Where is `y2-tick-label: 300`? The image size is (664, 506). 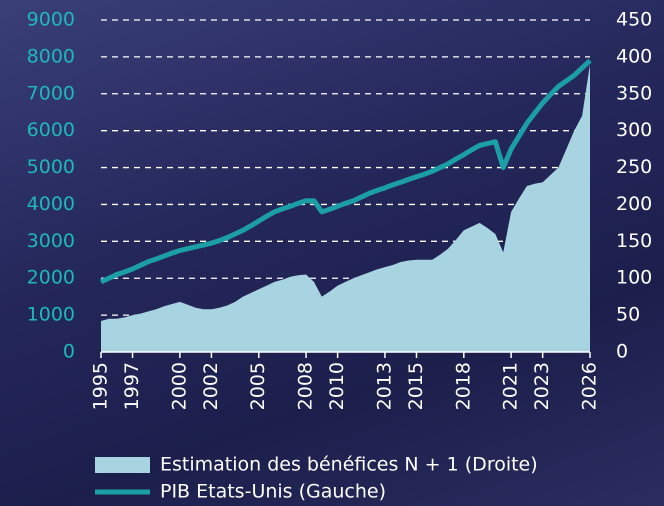 y2-tick-label: 300 is located at coordinates (634, 130).